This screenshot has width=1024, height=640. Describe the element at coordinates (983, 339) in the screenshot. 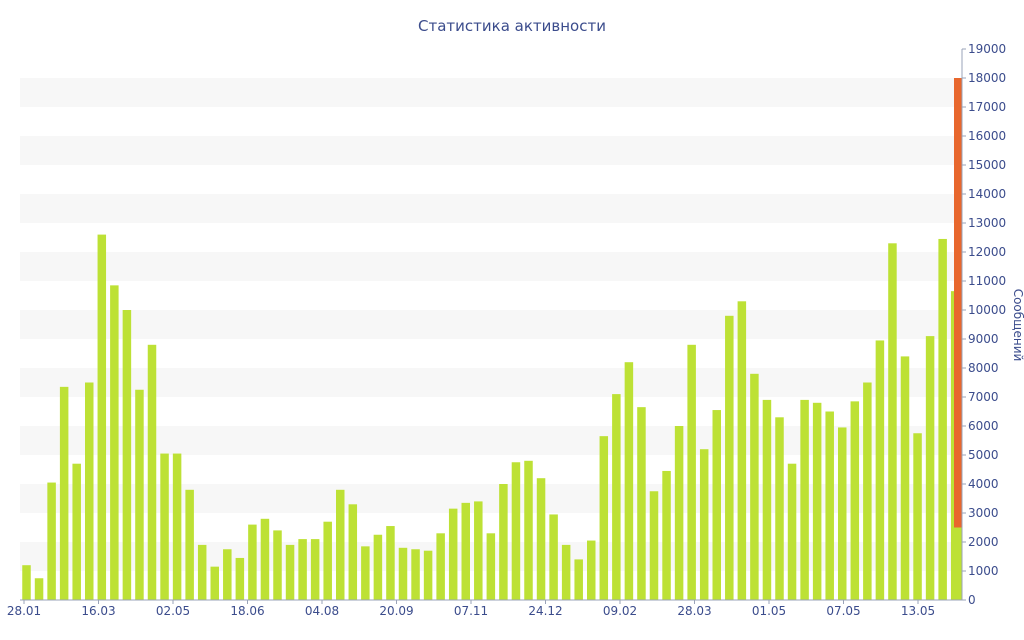

I see `y-tick-label: 9000` at that location.